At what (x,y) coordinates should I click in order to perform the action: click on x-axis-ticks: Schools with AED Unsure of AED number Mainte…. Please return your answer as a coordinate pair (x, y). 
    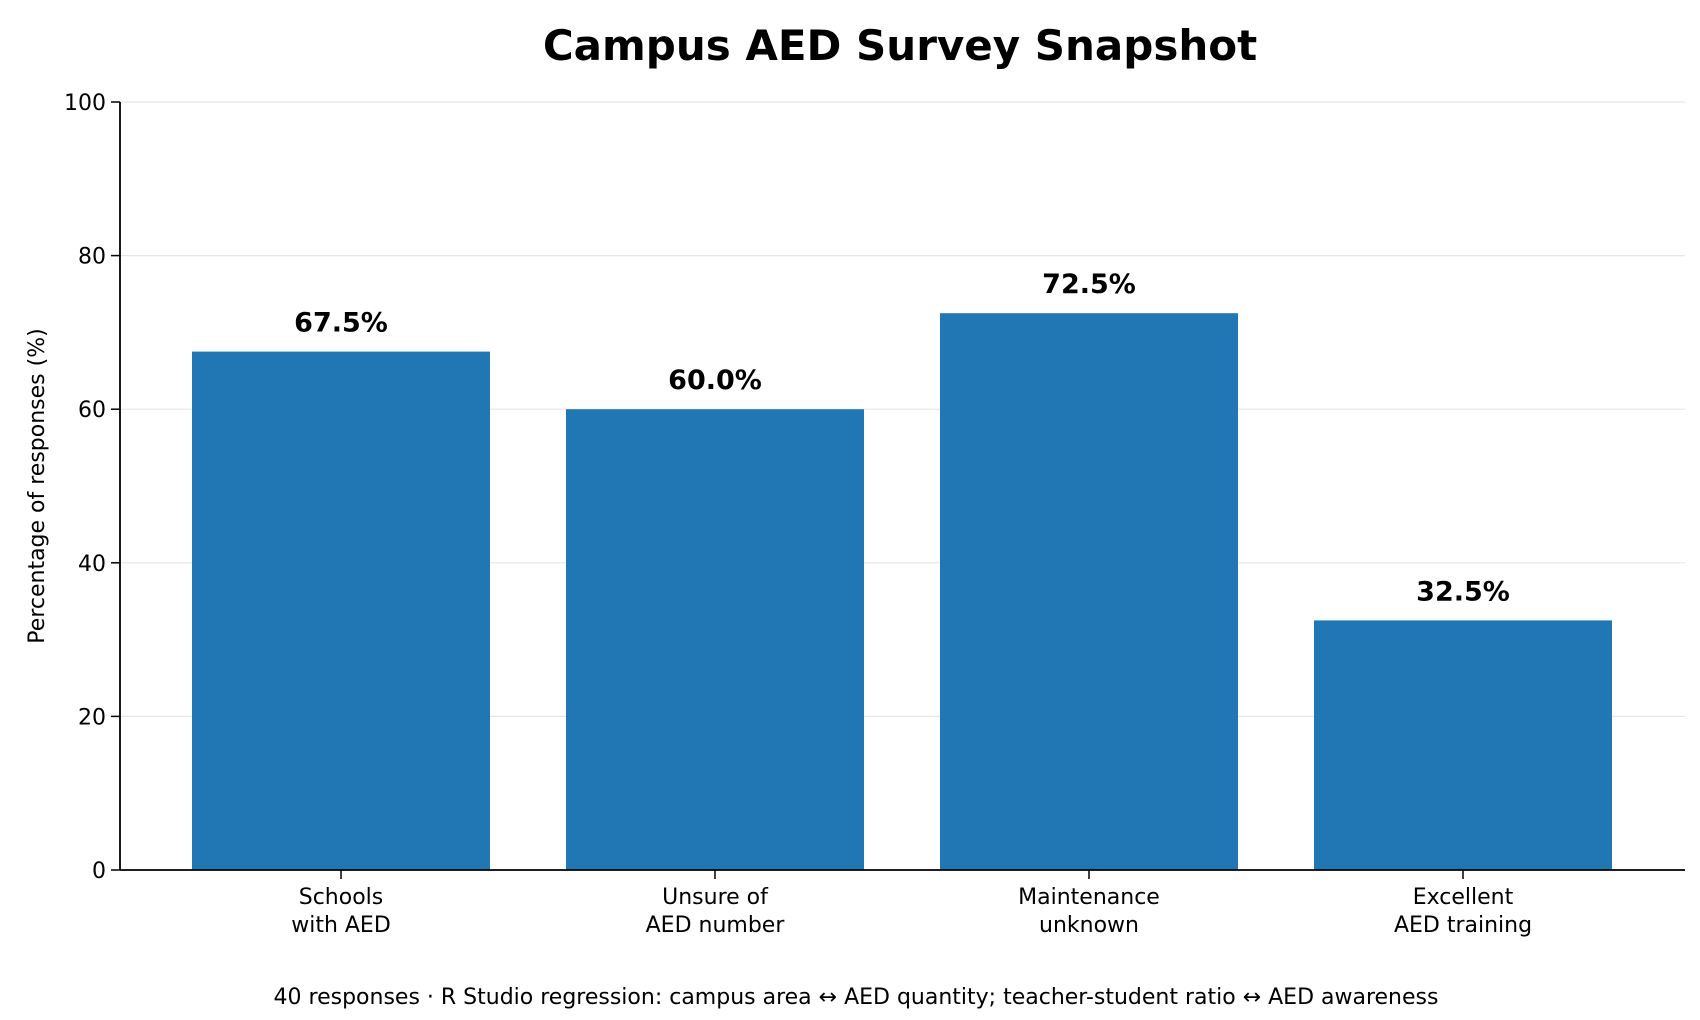
    Looking at the image, I should click on (911, 904).